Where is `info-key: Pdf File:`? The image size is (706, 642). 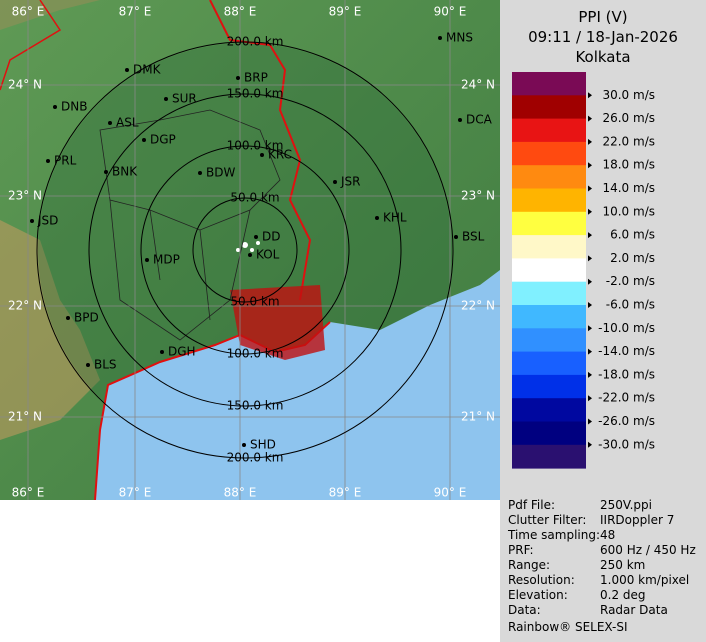
info-key: Pdf File: is located at coordinates (532, 505).